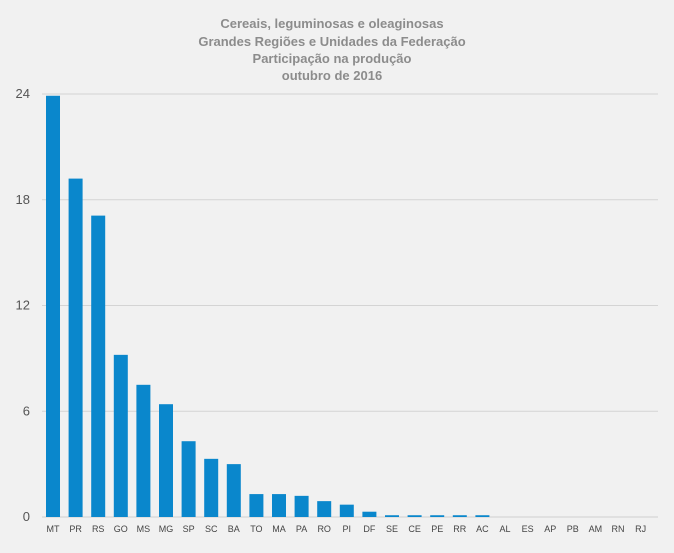 This screenshot has height=553, width=674. What do you see at coordinates (573, 529) in the screenshot?
I see `x-tick-label-pb: PB` at bounding box center [573, 529].